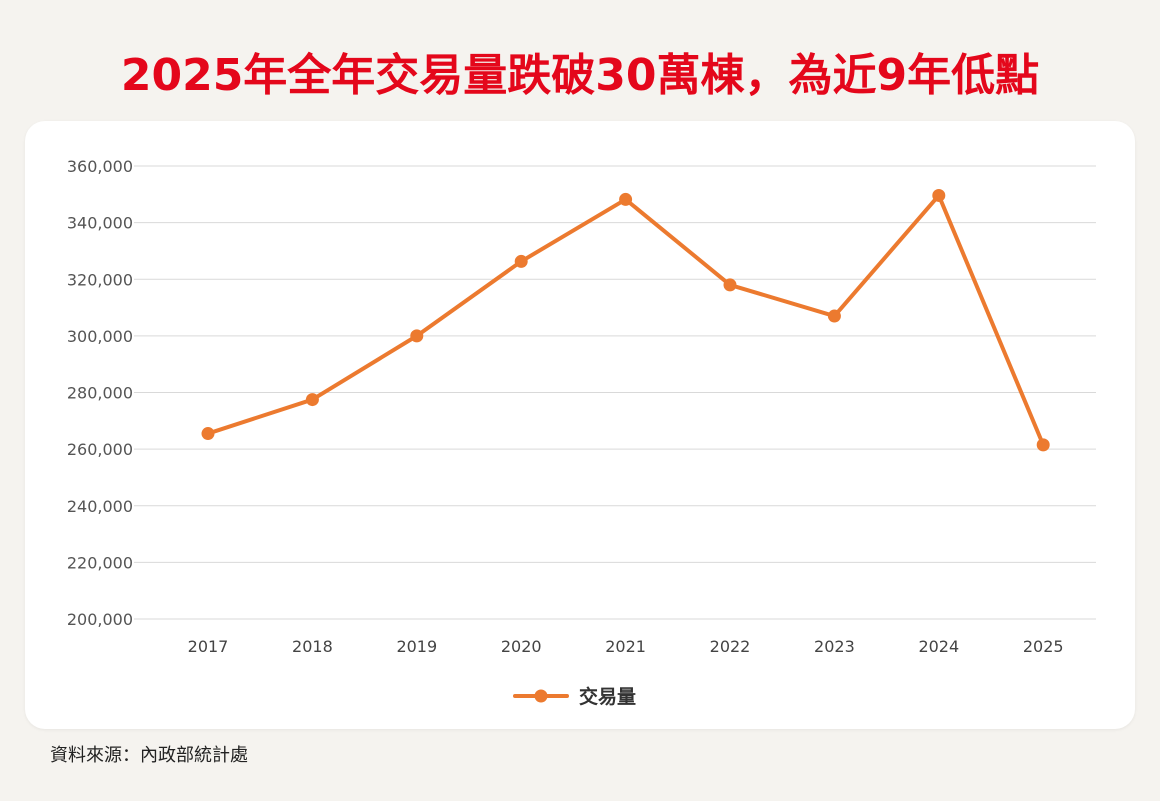  Describe the element at coordinates (541, 696) in the screenshot. I see `legend-marker` at that location.